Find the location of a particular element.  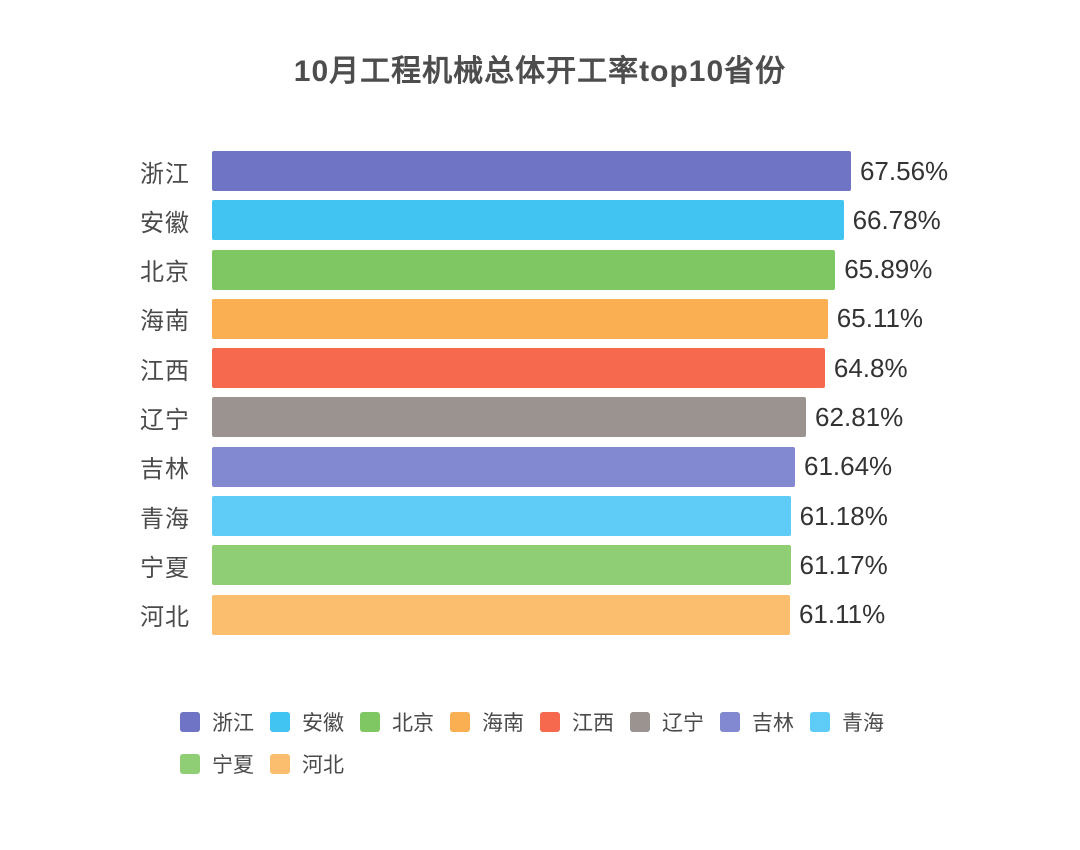

legend-item: 宁夏 is located at coordinates (225, 764).